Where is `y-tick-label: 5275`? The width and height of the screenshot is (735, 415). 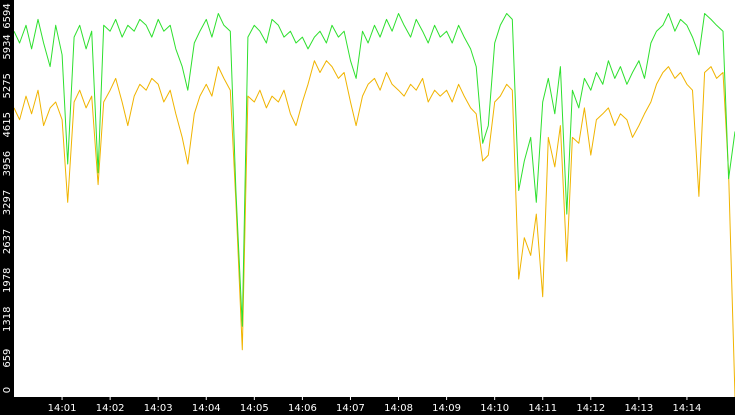 y-tick-label: 5275 is located at coordinates (7, 85).